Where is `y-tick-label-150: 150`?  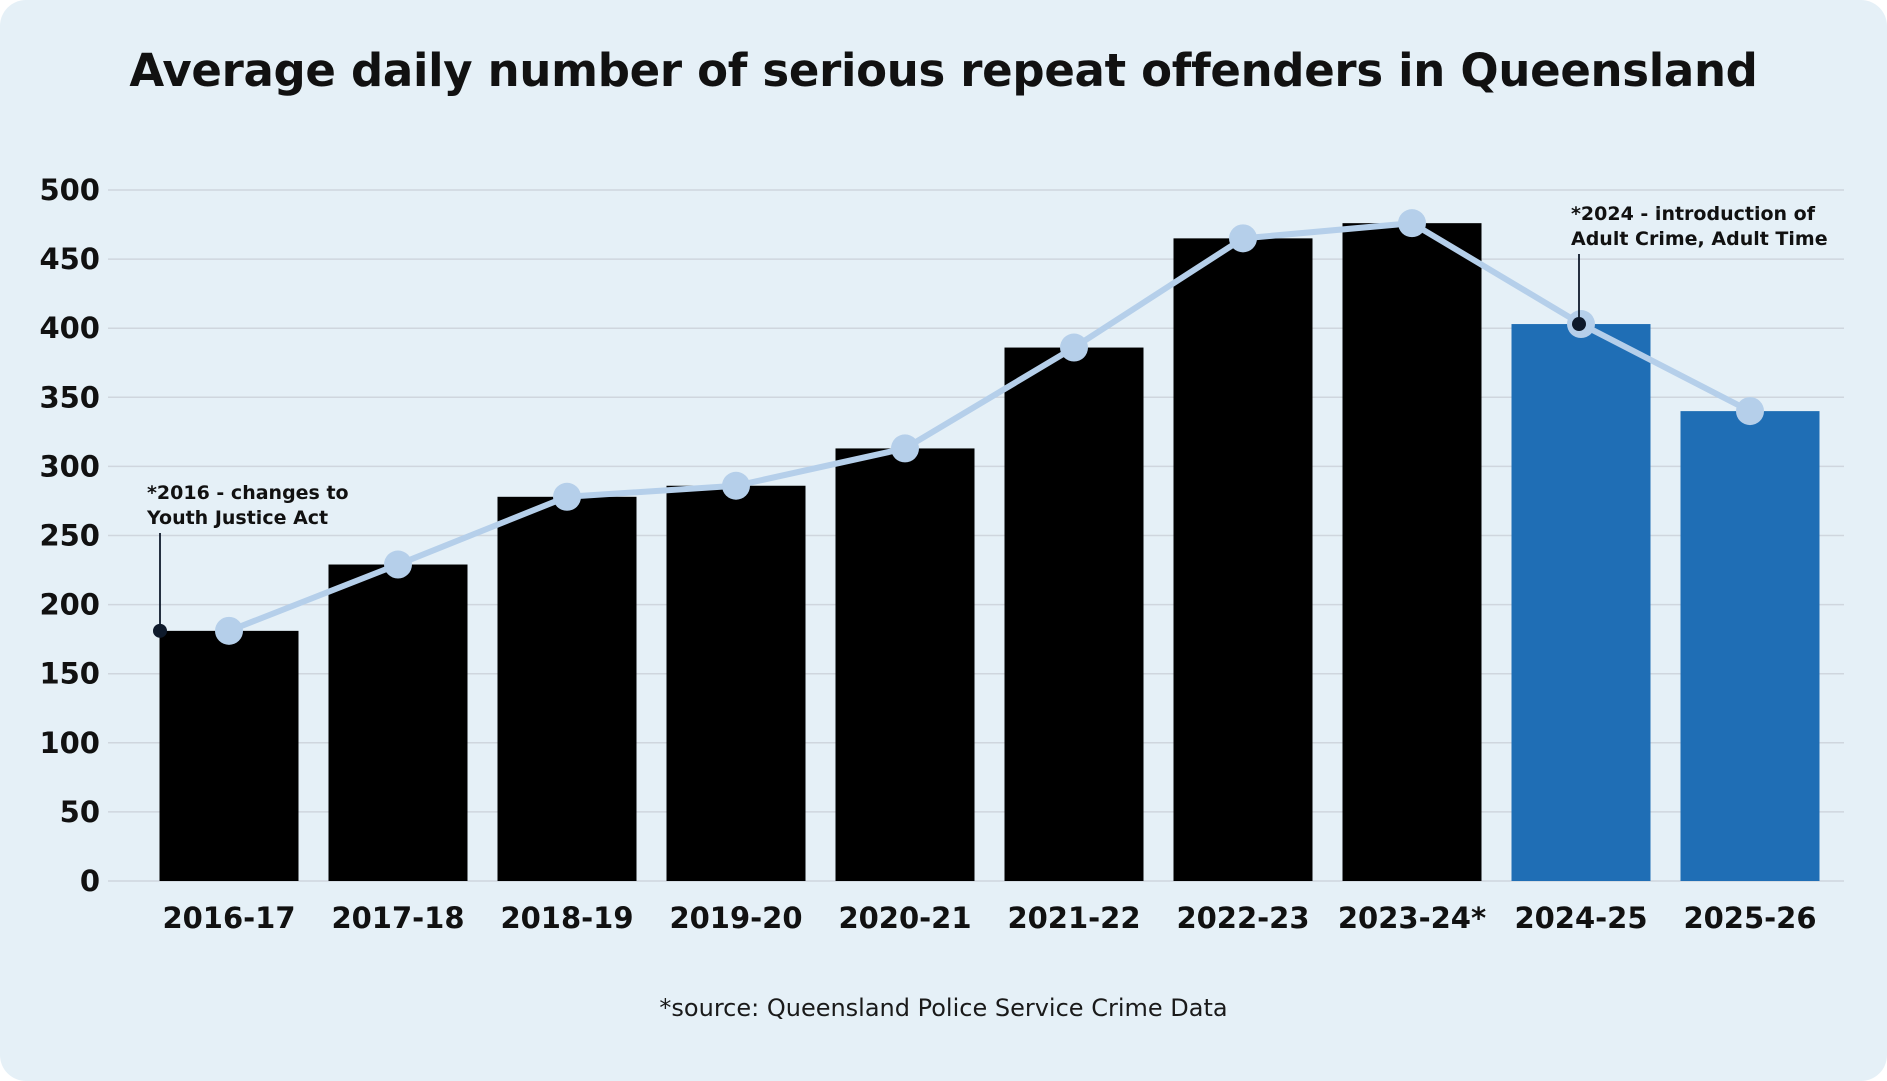 y-tick-label-150: 150 is located at coordinates (69, 674).